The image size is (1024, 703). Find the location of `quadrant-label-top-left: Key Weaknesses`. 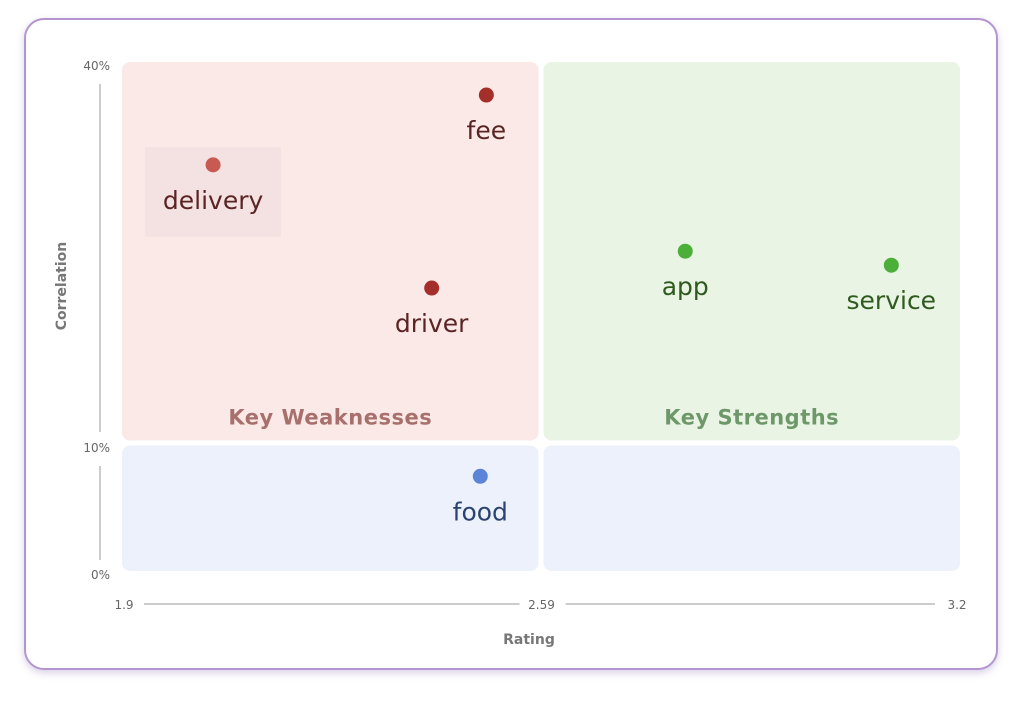

quadrant-label-top-left: Key Weaknesses is located at coordinates (330, 418).